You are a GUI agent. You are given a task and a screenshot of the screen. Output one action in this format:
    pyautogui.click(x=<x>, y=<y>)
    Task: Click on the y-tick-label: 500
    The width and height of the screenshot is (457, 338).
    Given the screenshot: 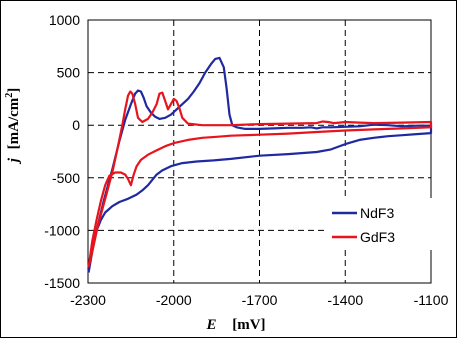 What is the action you would take?
    pyautogui.click(x=69, y=73)
    